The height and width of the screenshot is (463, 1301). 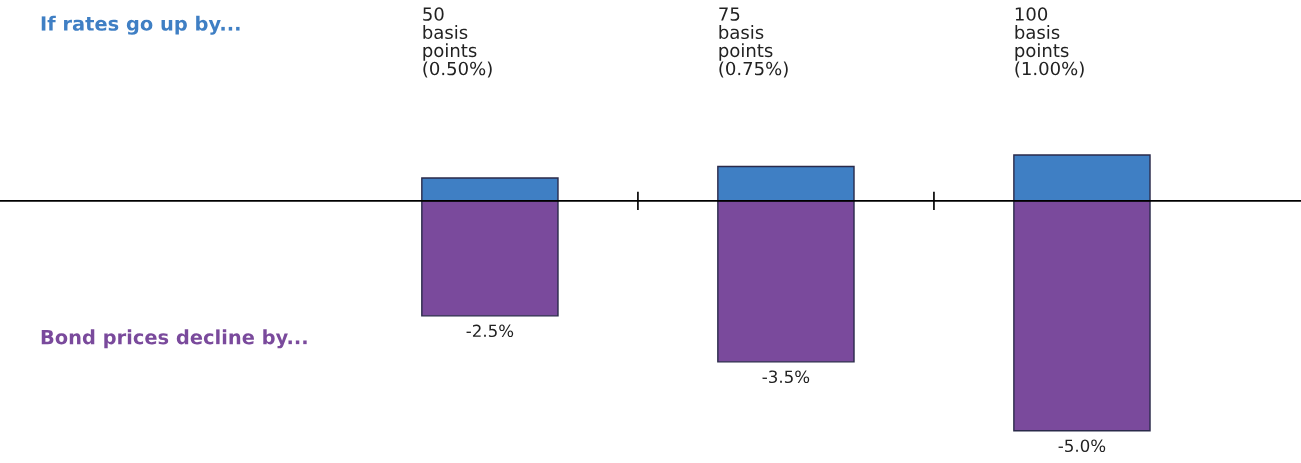 What do you see at coordinates (1082, 446) in the screenshot?
I see `data-label: -5.0%` at bounding box center [1082, 446].